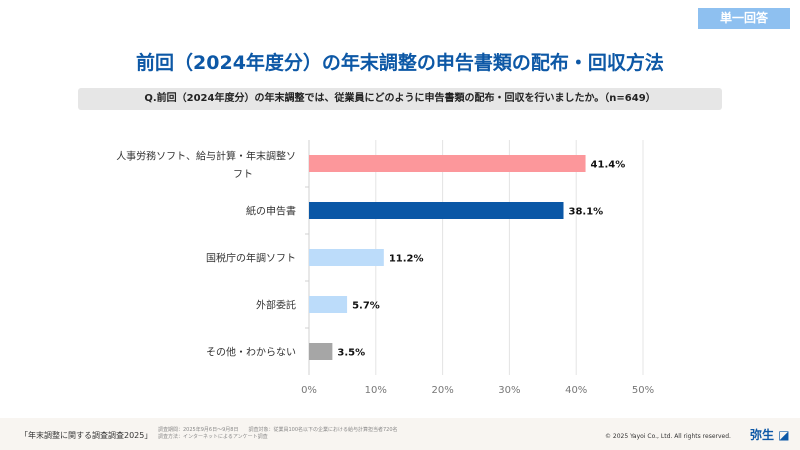  I want to click on survey-method: 調査方法：インターネットによるアンケート調査, so click(213, 437).